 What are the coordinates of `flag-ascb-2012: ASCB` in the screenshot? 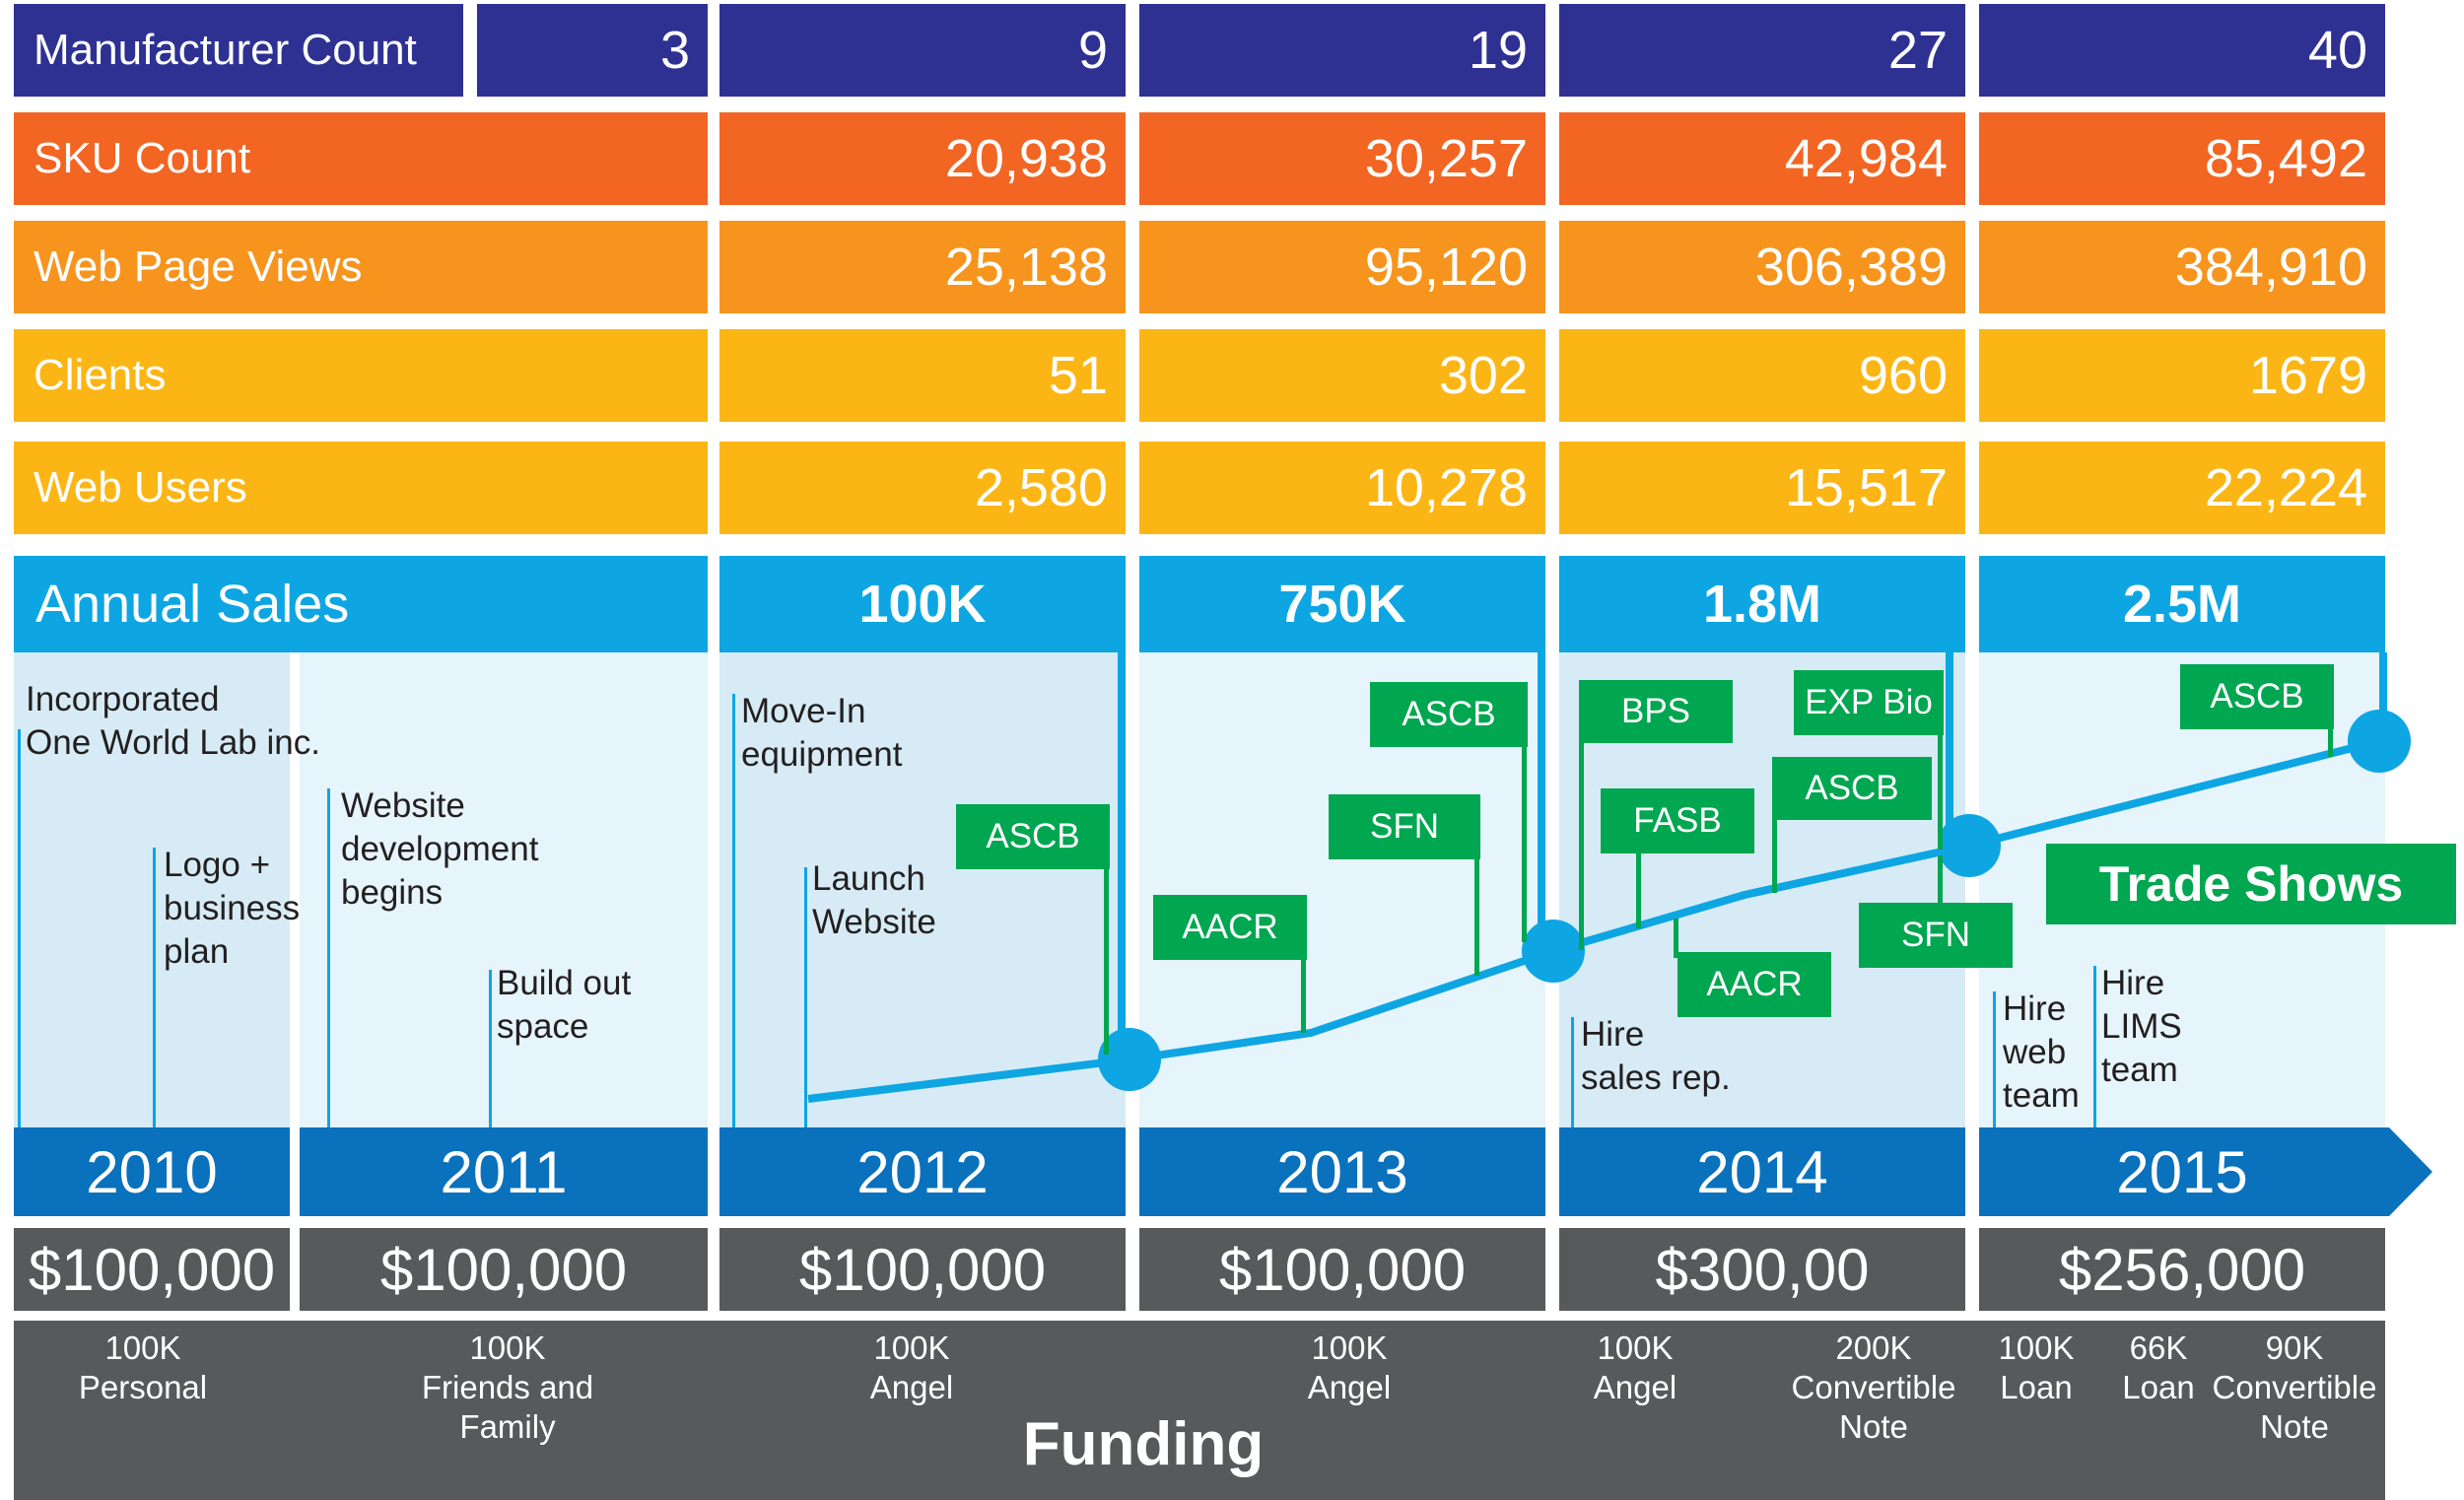 It's located at (1033, 836).